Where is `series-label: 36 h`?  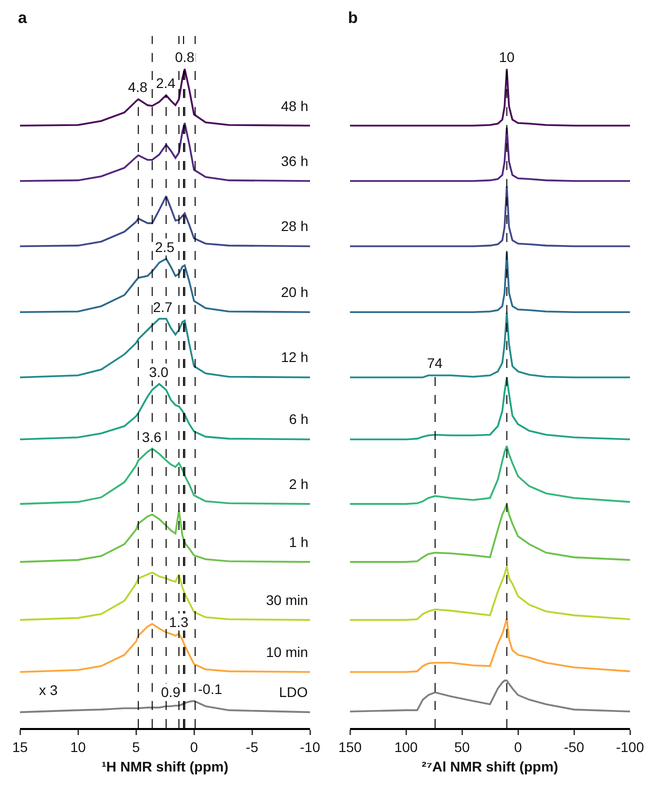 series-label: 36 h is located at coordinates (294, 161).